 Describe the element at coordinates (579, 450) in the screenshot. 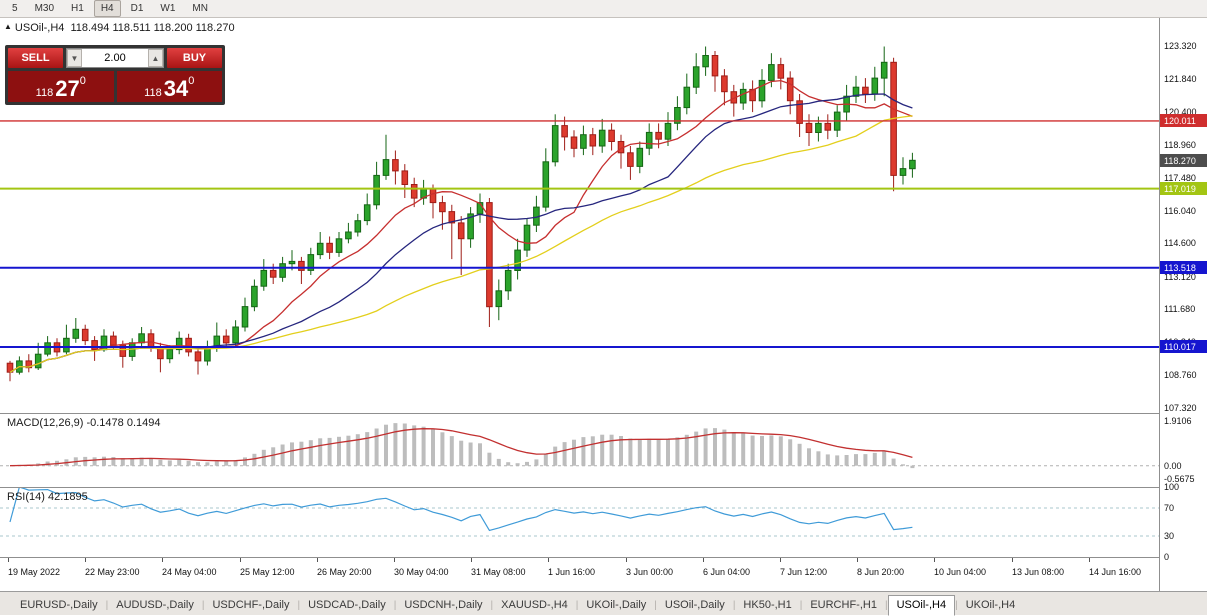

I see `macd-indicator-canvas` at that location.